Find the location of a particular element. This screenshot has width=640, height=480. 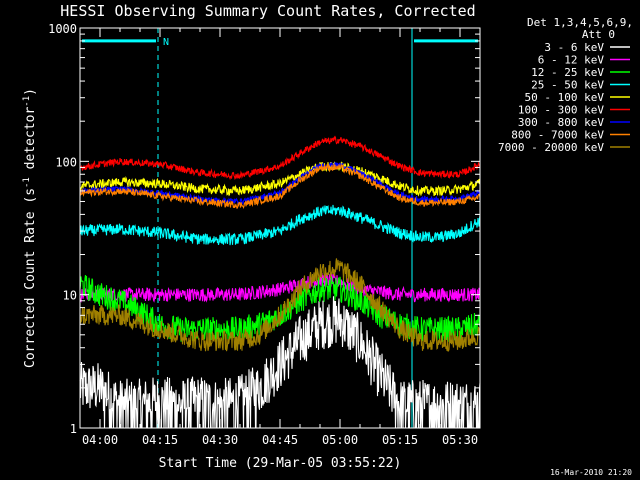

y-label-sup2: -1 is located at coordinates (27, 101).